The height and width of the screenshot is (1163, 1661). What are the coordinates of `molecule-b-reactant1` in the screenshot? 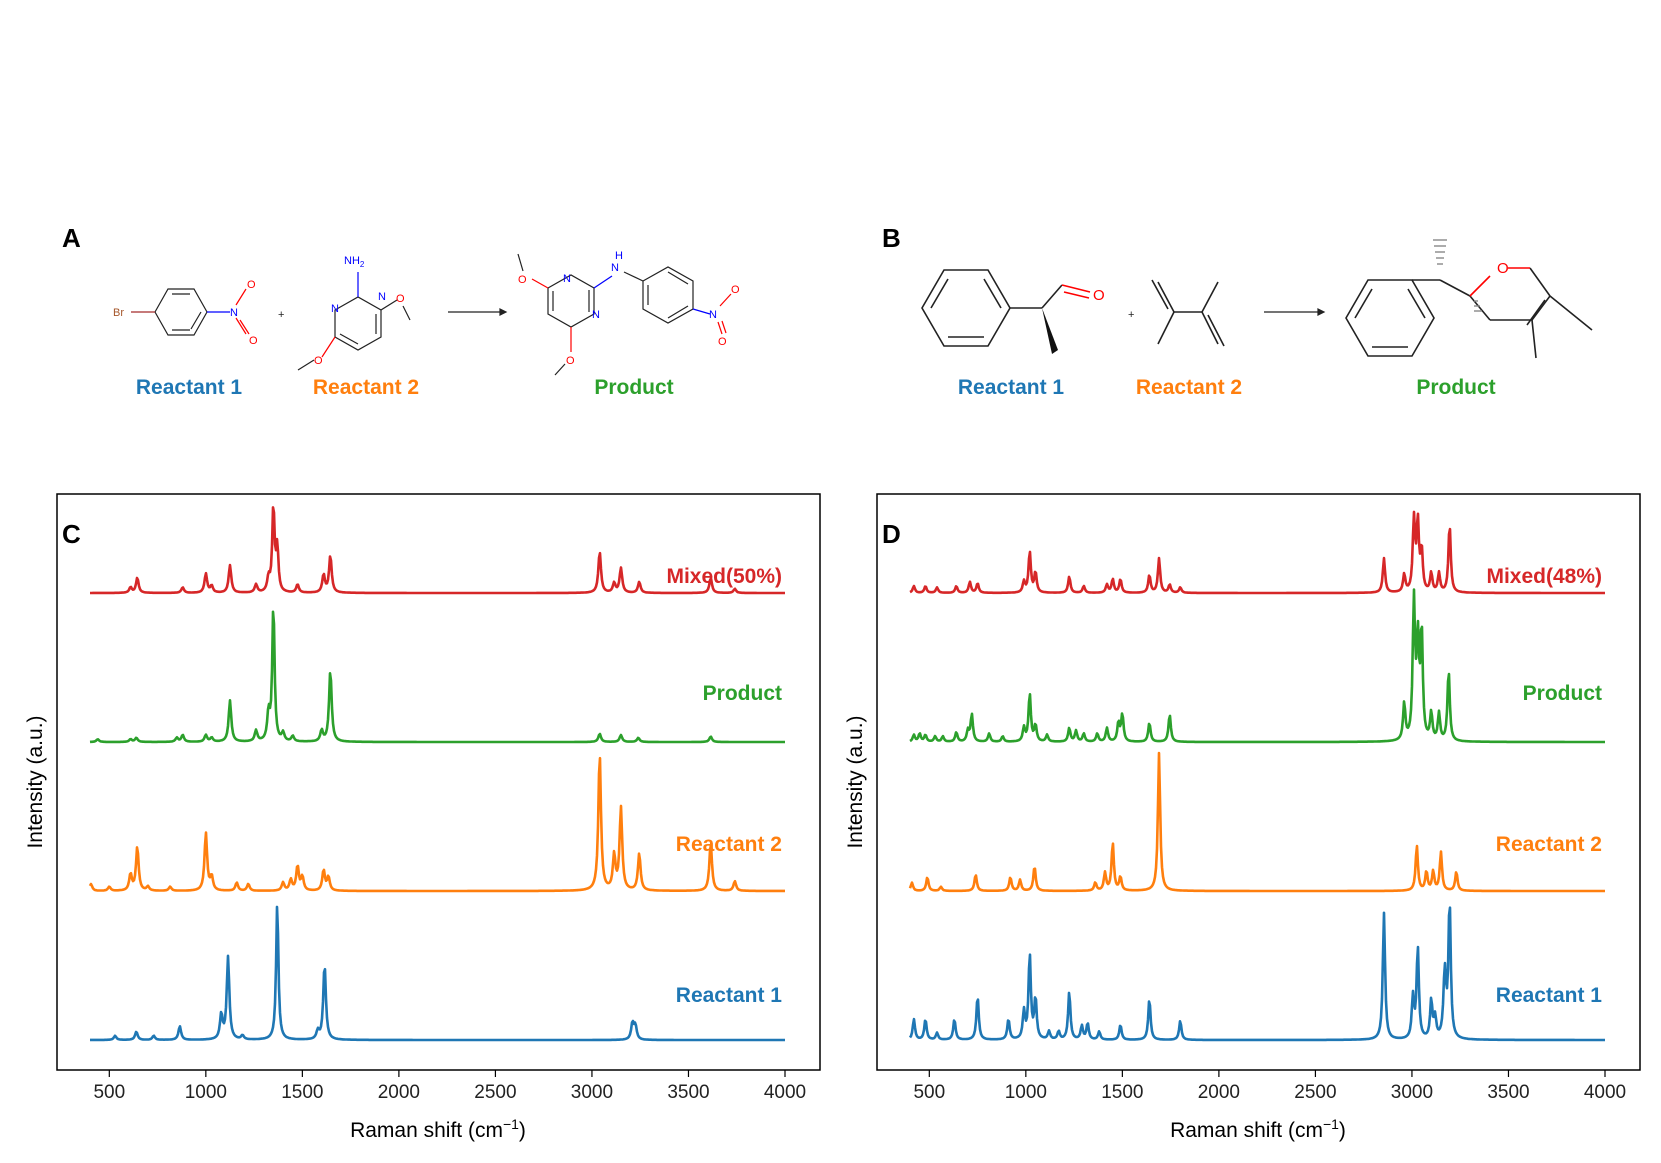 It's located at (1006, 308).